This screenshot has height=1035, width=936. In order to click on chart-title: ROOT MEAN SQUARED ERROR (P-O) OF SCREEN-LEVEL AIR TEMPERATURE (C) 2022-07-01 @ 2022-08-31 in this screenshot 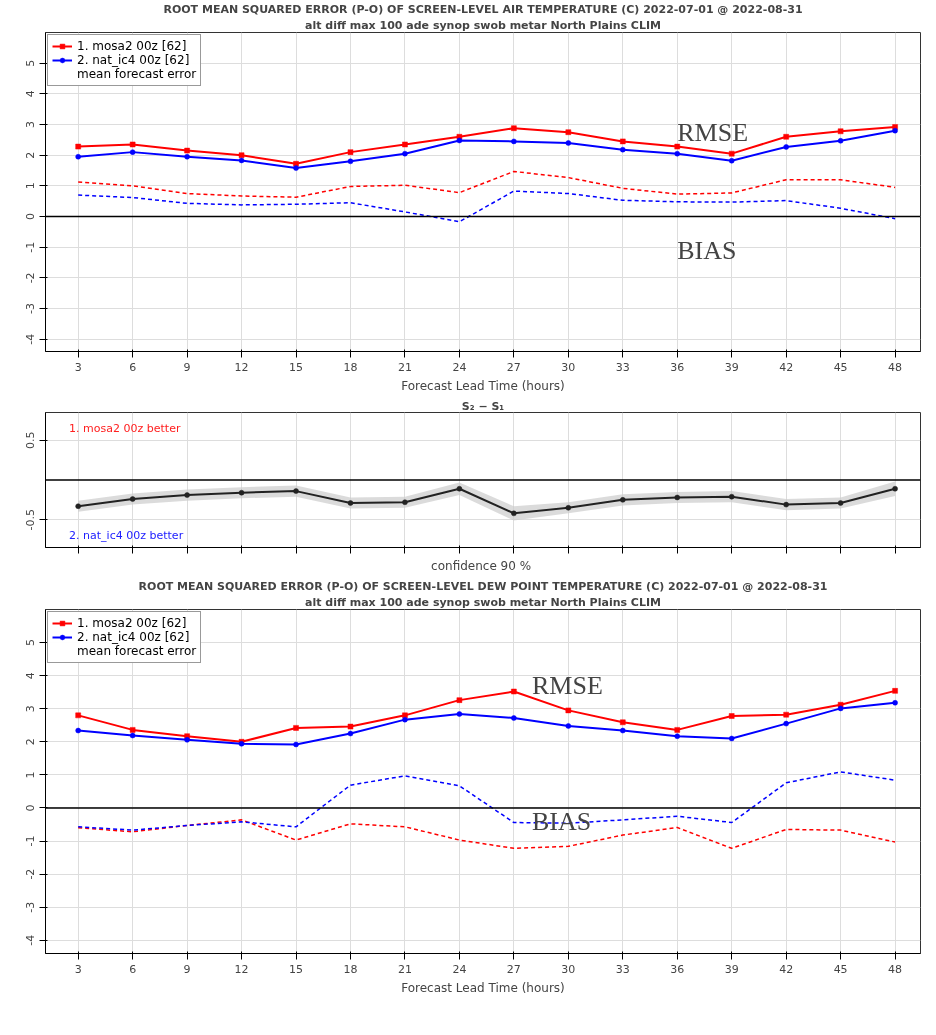, I will do `click(483, 9)`.